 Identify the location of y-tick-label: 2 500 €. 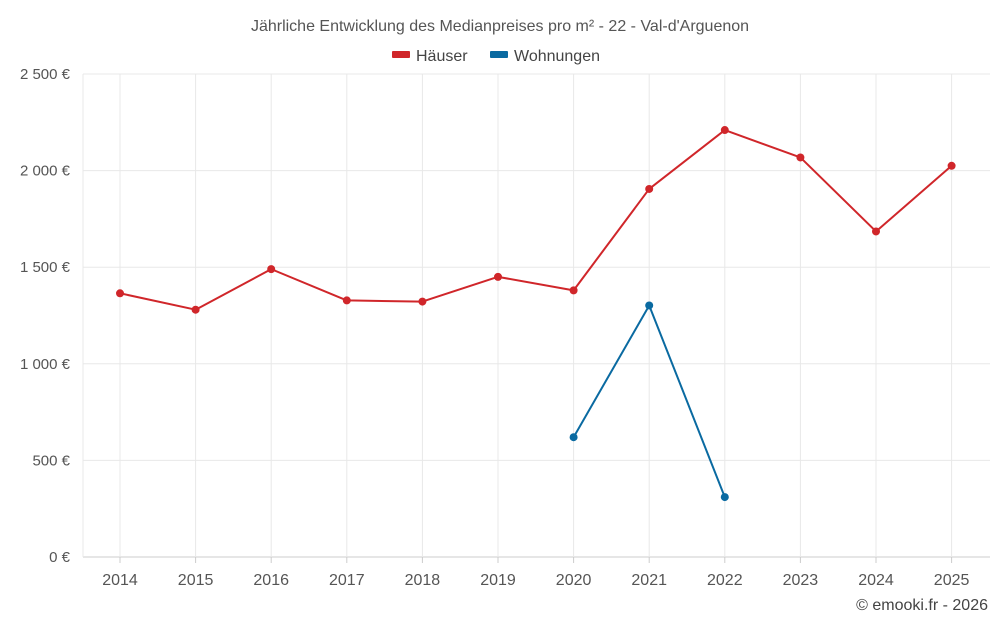
(45, 74).